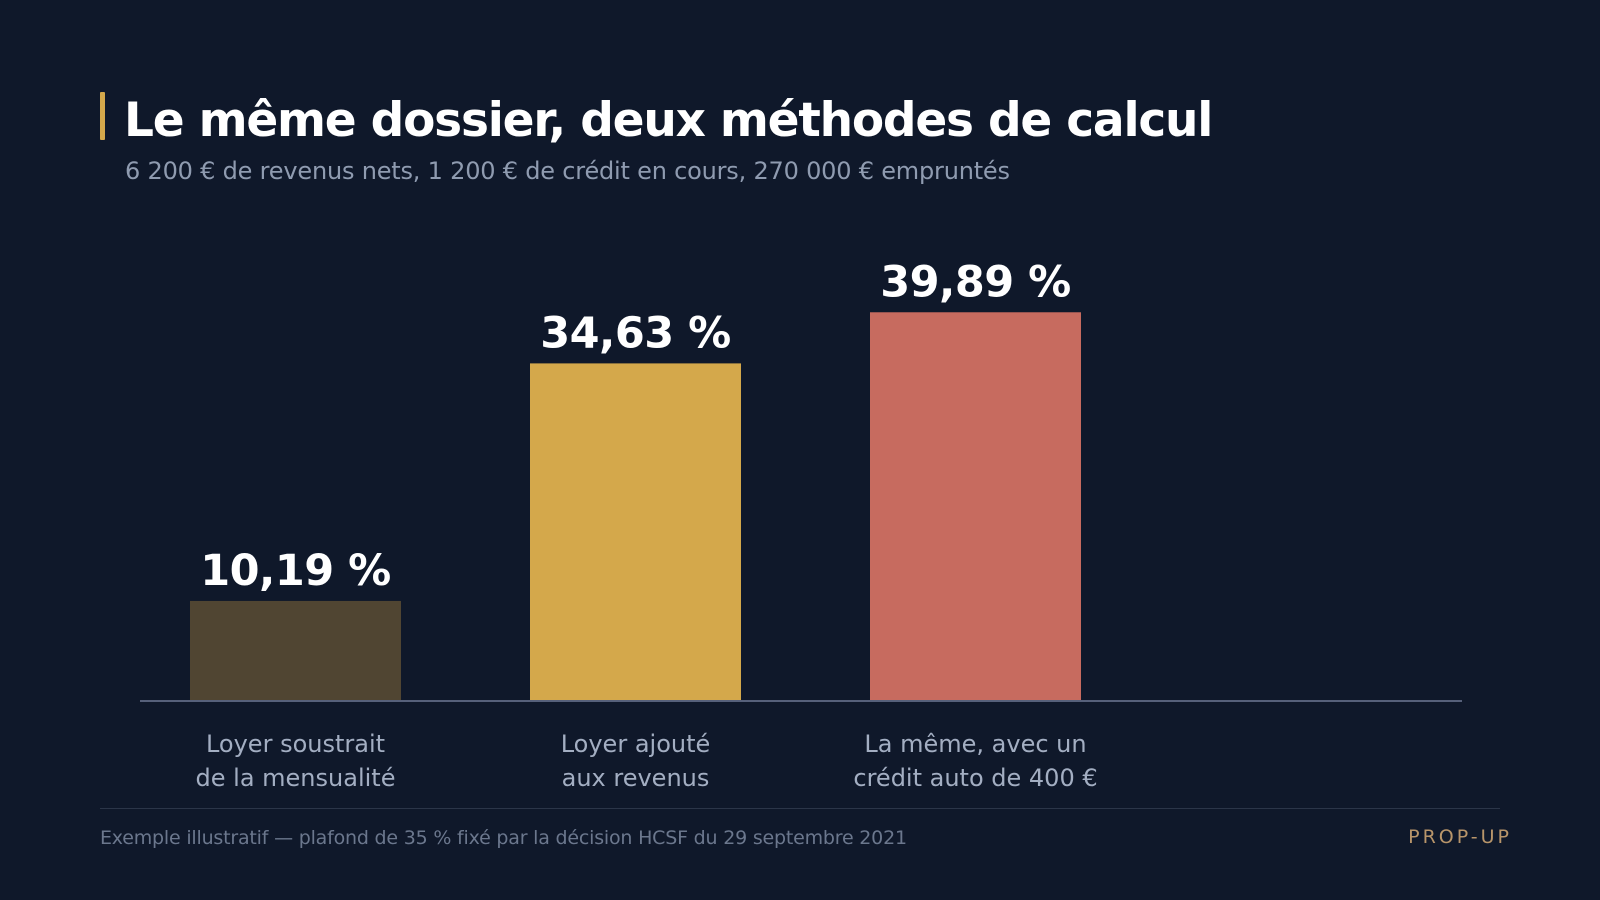  I want to click on data-label-3: 39,89 %, so click(975, 282).